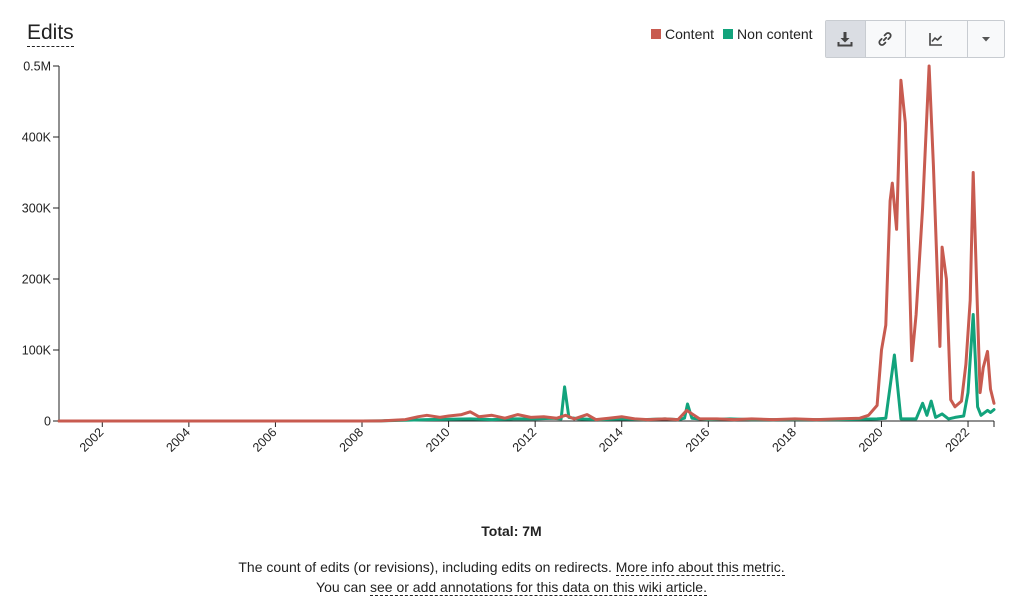 This screenshot has width=1023, height=615. I want to click on legend-item-non-content: Non content, so click(768, 34).